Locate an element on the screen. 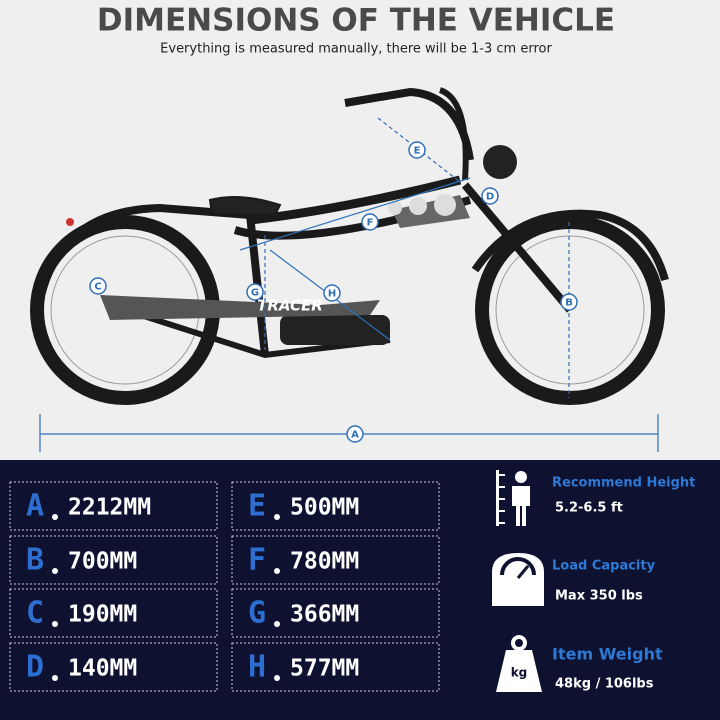 The image size is (720, 720). front-tire is located at coordinates (570, 310).